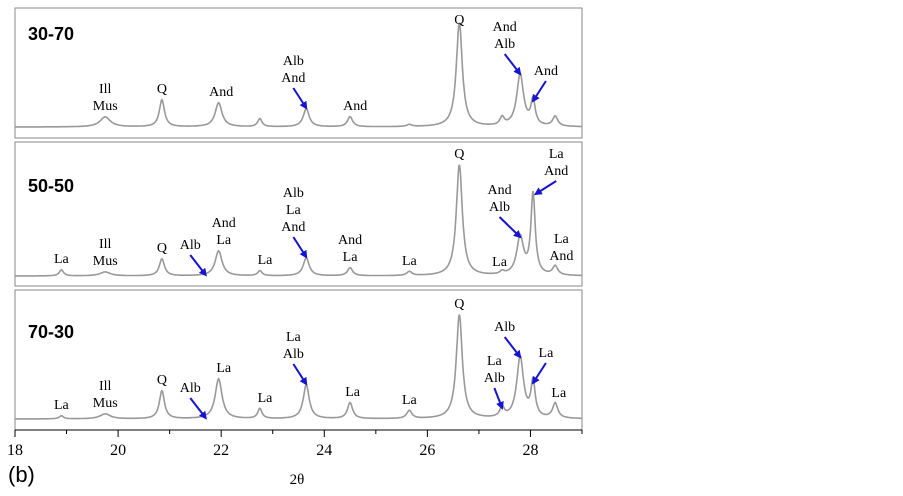 The image size is (903, 496). What do you see at coordinates (51, 34) in the screenshot?
I see `series-label: 30-70` at bounding box center [51, 34].